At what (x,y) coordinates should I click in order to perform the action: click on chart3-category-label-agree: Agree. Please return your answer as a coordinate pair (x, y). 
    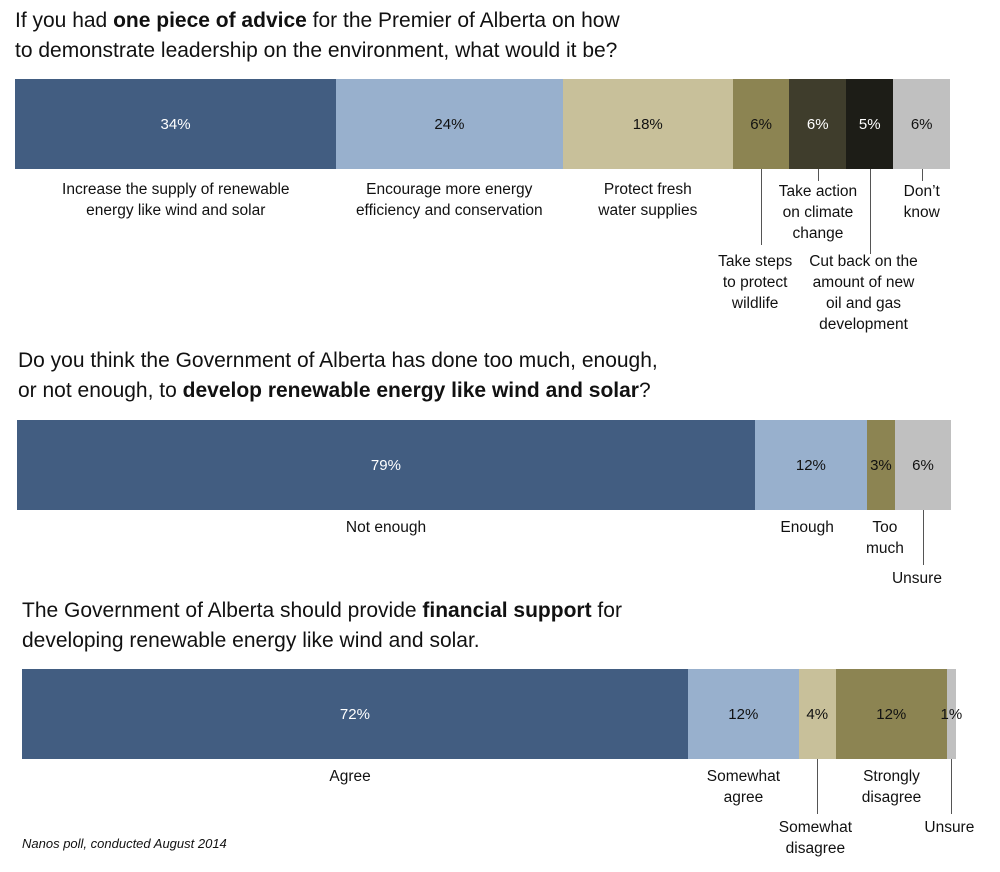
    Looking at the image, I should click on (350, 776).